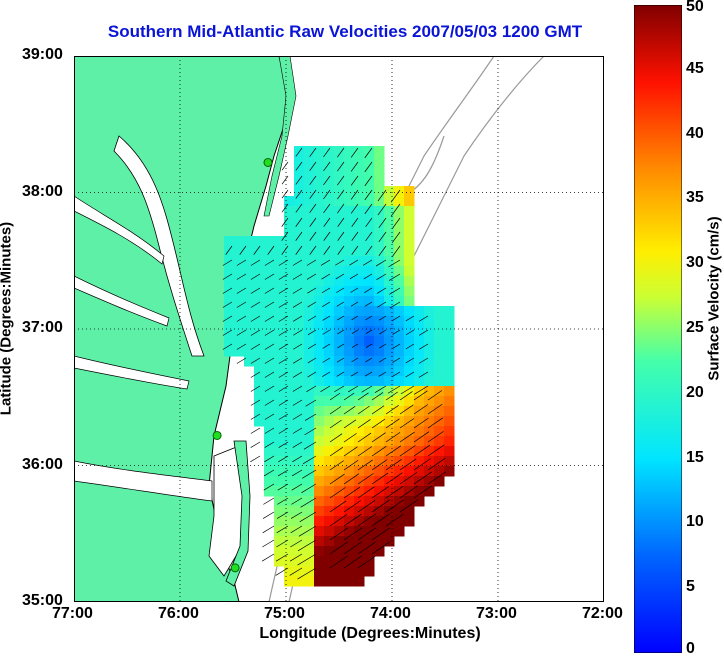 The image size is (724, 659). What do you see at coordinates (370, 633) in the screenshot?
I see `x-axis-label: Longitude (Degrees:Minutes)` at bounding box center [370, 633].